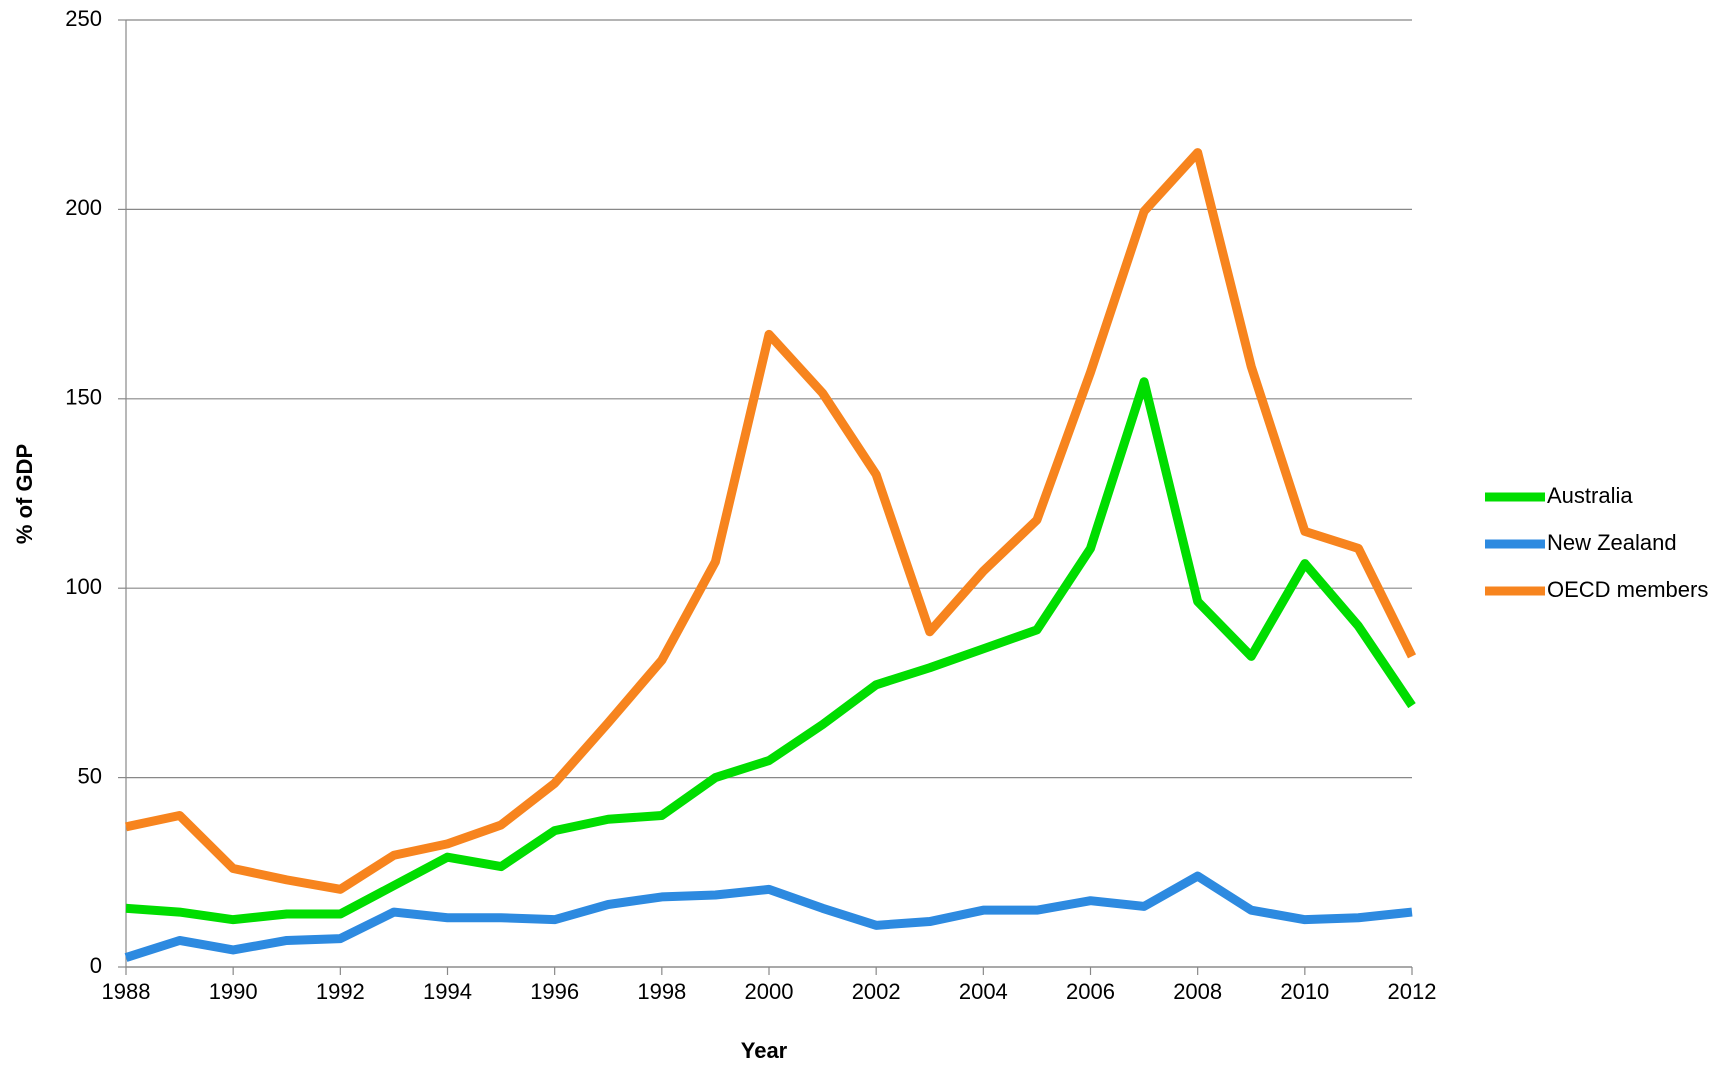  I want to click on x-tick-label: 1996, so click(554, 991).